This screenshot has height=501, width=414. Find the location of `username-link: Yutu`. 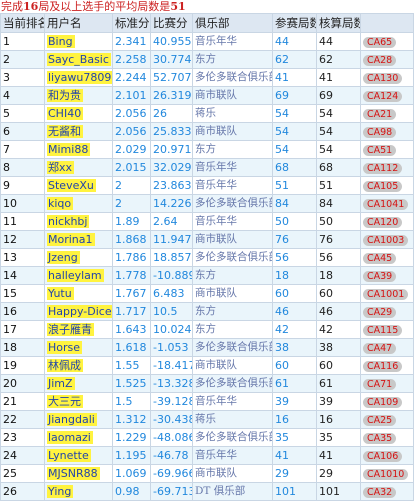

username-link: Yutu is located at coordinates (60, 293).